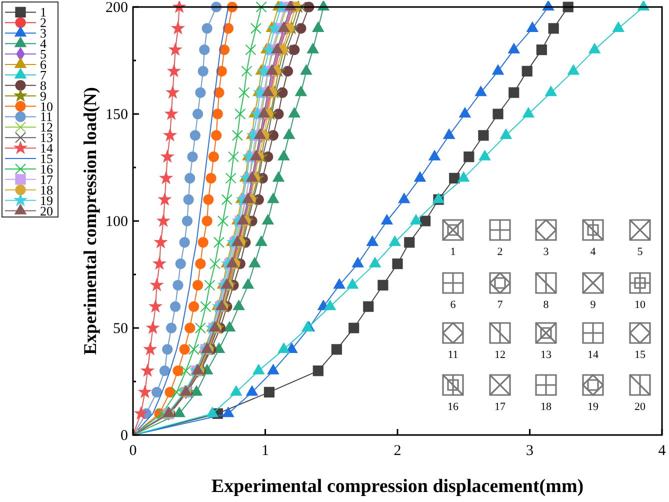 The image size is (669, 502). What do you see at coordinates (546, 305) in the screenshot?
I see `annotation: 8` at bounding box center [546, 305].